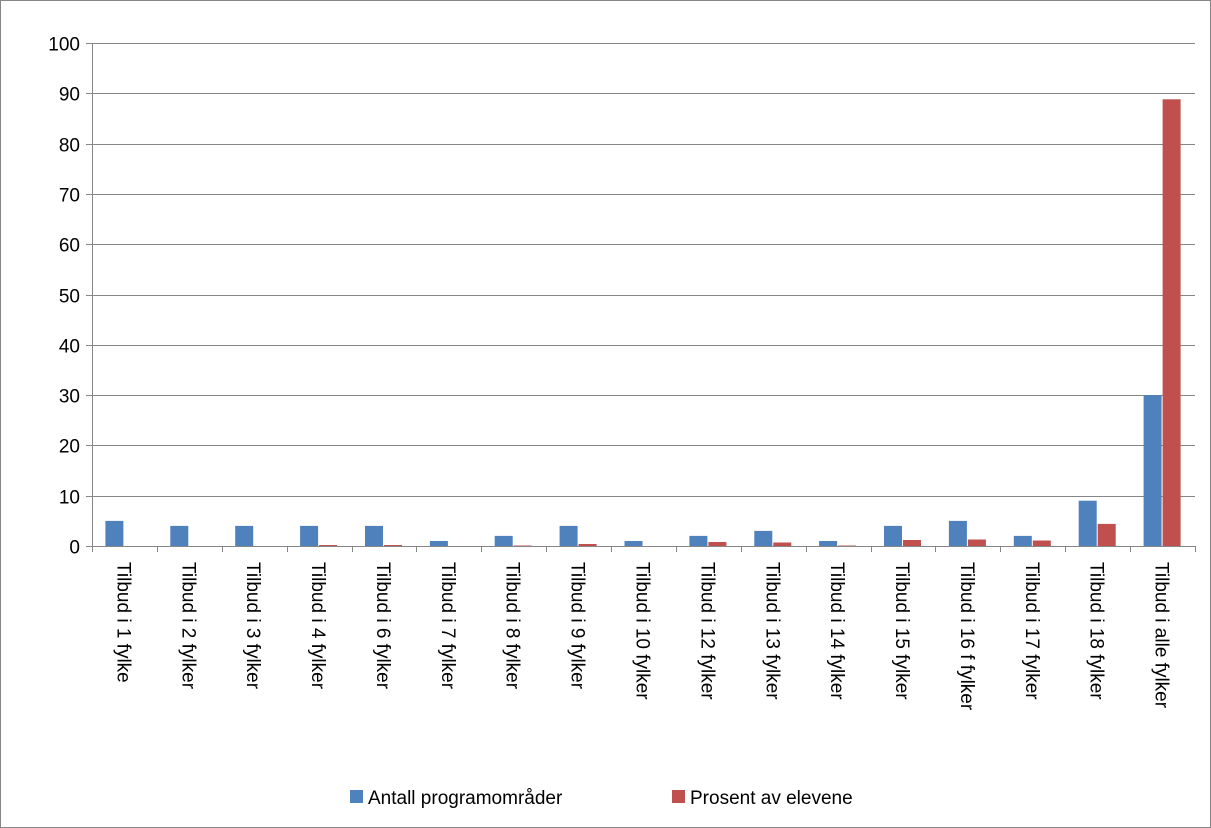 This screenshot has width=1211, height=828. I want to click on x-tick-label: Tilbud i 12 fylker, so click(706, 631).